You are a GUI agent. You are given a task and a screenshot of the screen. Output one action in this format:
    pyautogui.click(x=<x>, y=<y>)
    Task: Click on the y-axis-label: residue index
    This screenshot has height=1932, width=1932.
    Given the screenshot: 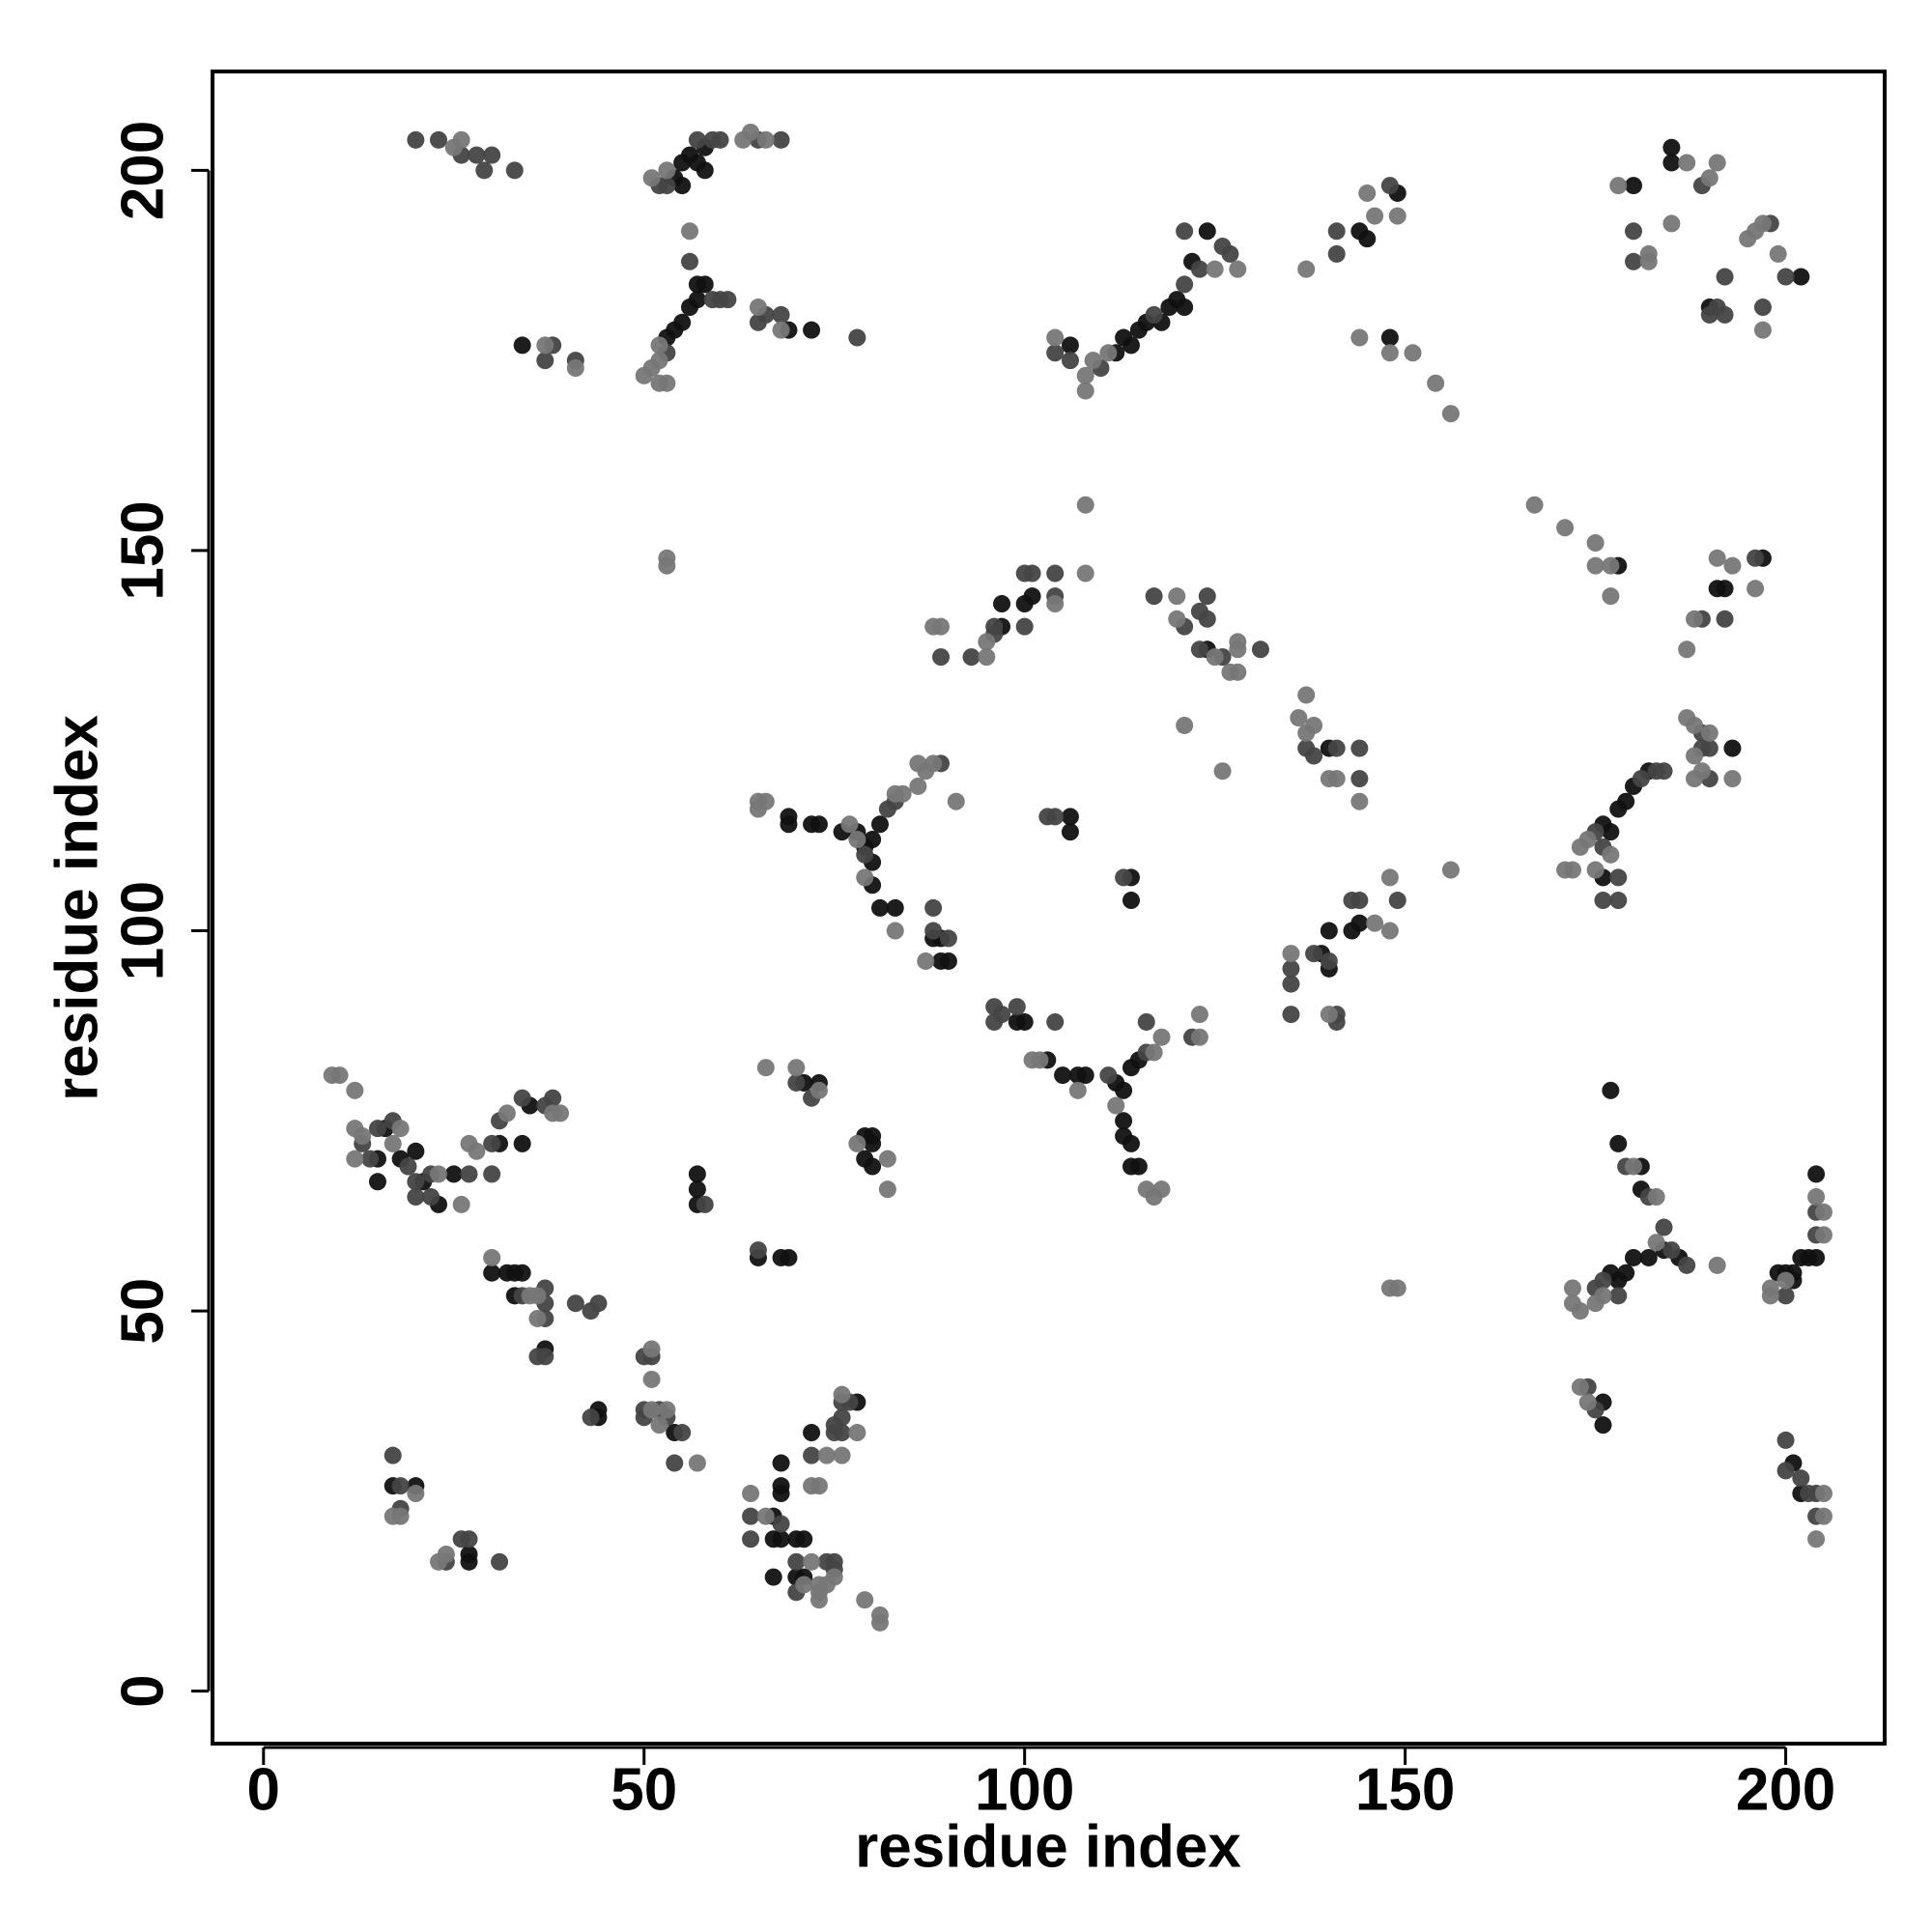 What is the action you would take?
    pyautogui.click(x=76, y=908)
    